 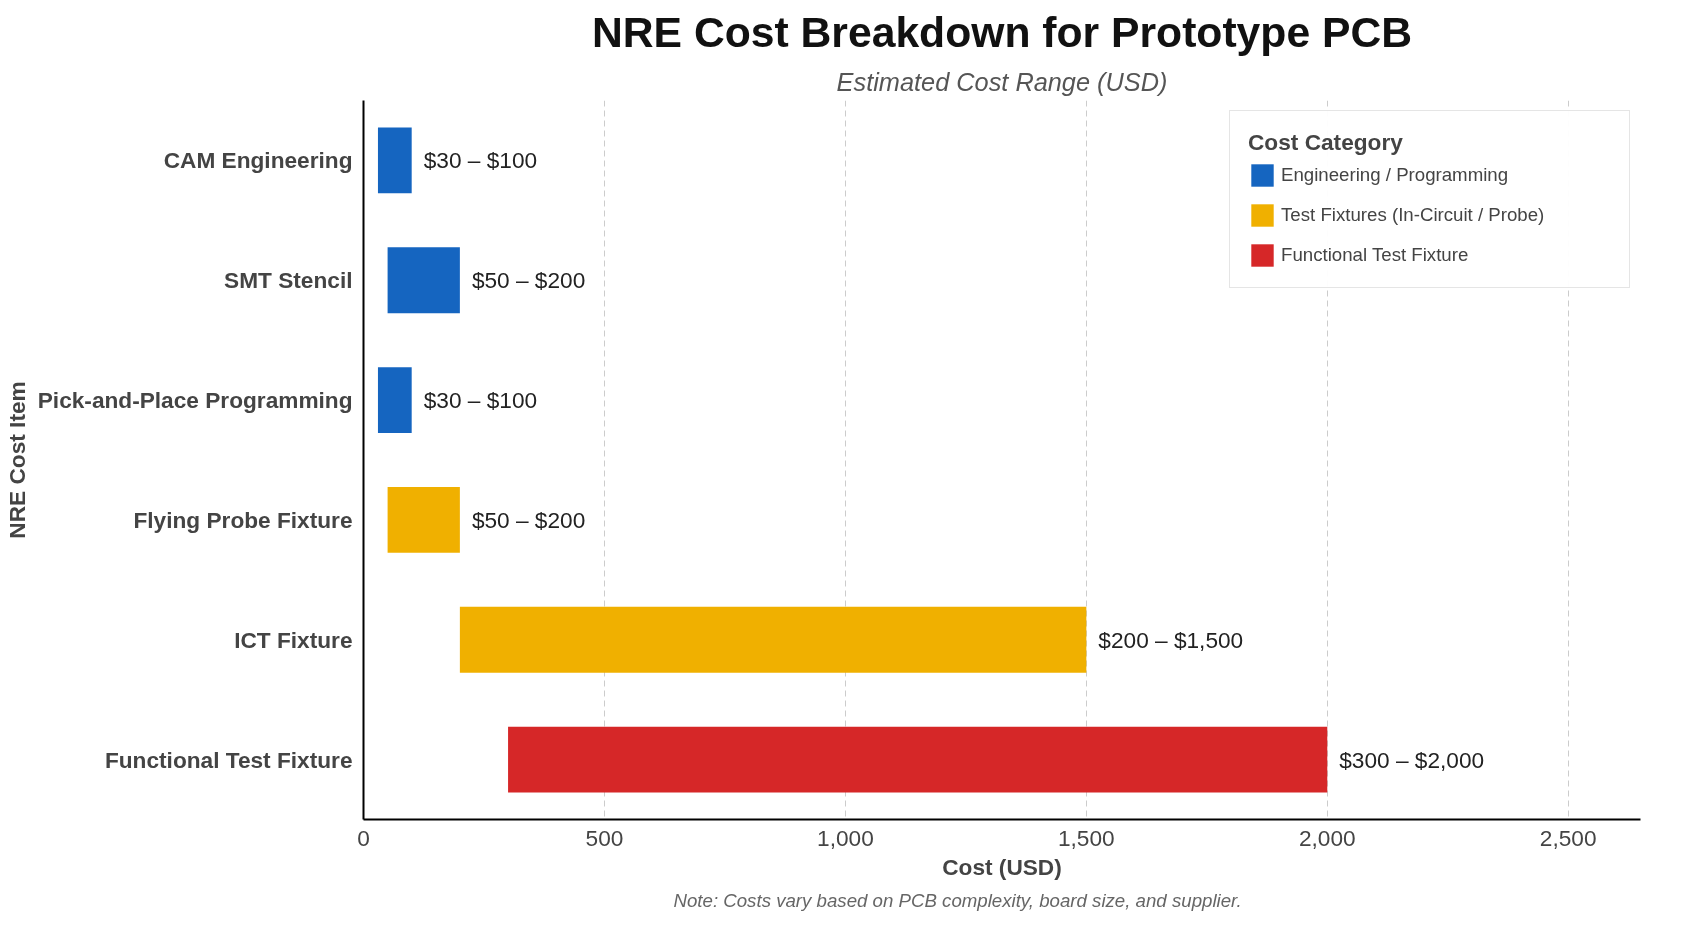 What do you see at coordinates (16, 460) in the screenshot?
I see `y-axis-title: NRE Cost Item` at bounding box center [16, 460].